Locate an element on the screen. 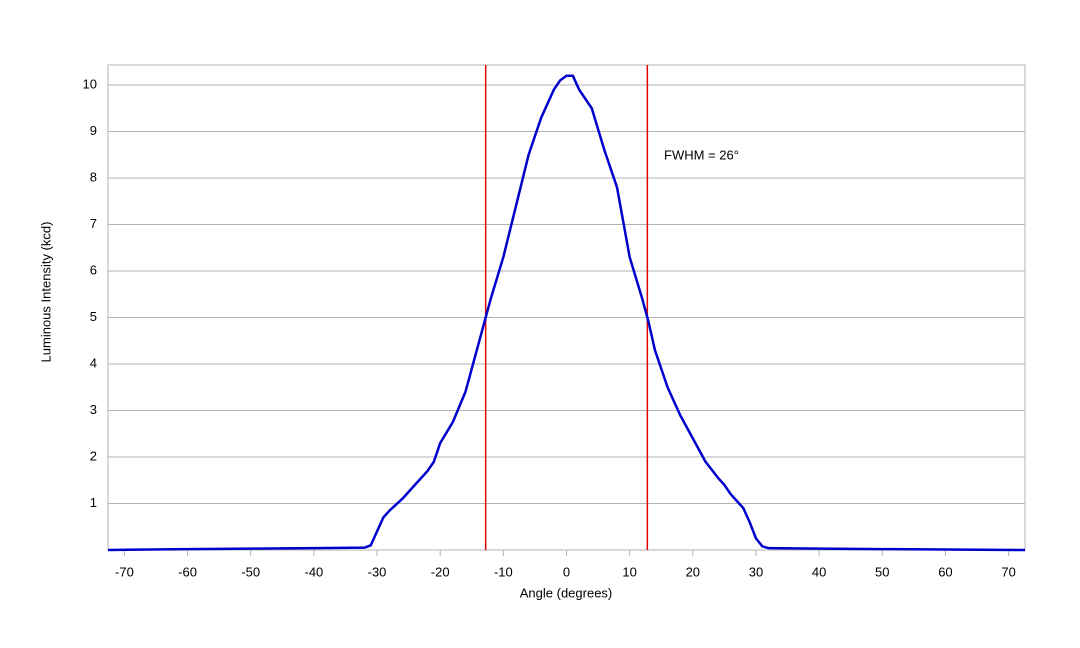 This screenshot has width=1080, height=648. x-tick-label: 10 is located at coordinates (629, 571).